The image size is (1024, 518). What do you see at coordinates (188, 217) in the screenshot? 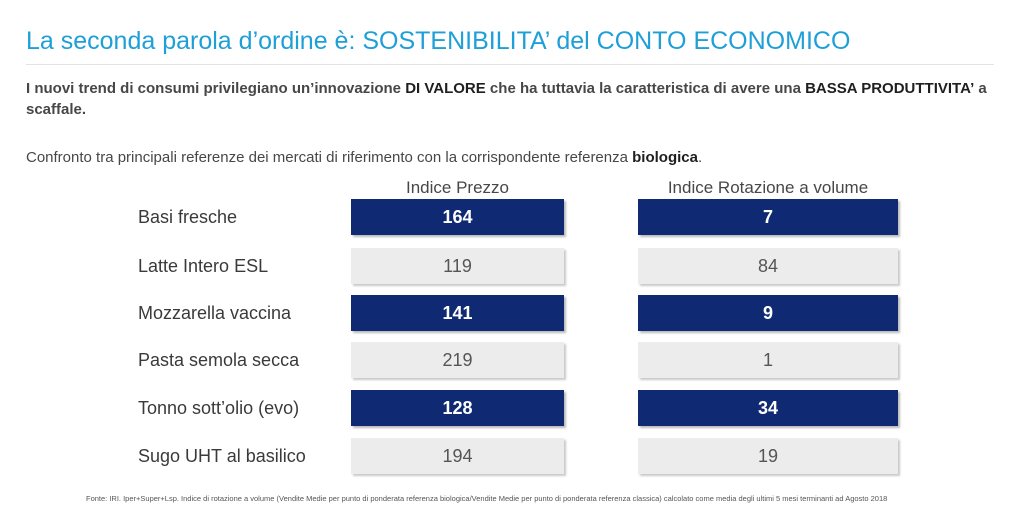
I see `row-label: Basi fresche` at bounding box center [188, 217].